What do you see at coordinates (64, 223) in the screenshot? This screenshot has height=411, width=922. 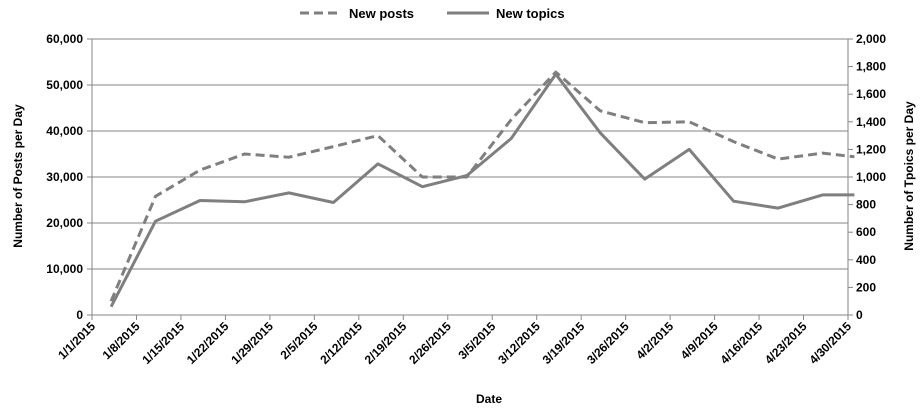 I see `y-tick-label: 20,000` at bounding box center [64, 223].